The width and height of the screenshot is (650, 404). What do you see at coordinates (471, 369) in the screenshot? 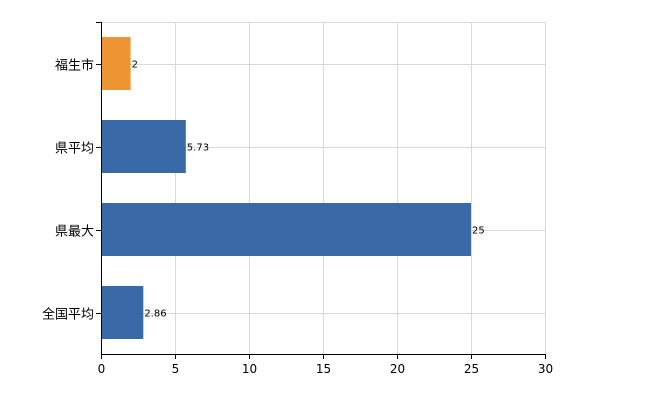
I see `x-tick-label: 25` at bounding box center [471, 369].